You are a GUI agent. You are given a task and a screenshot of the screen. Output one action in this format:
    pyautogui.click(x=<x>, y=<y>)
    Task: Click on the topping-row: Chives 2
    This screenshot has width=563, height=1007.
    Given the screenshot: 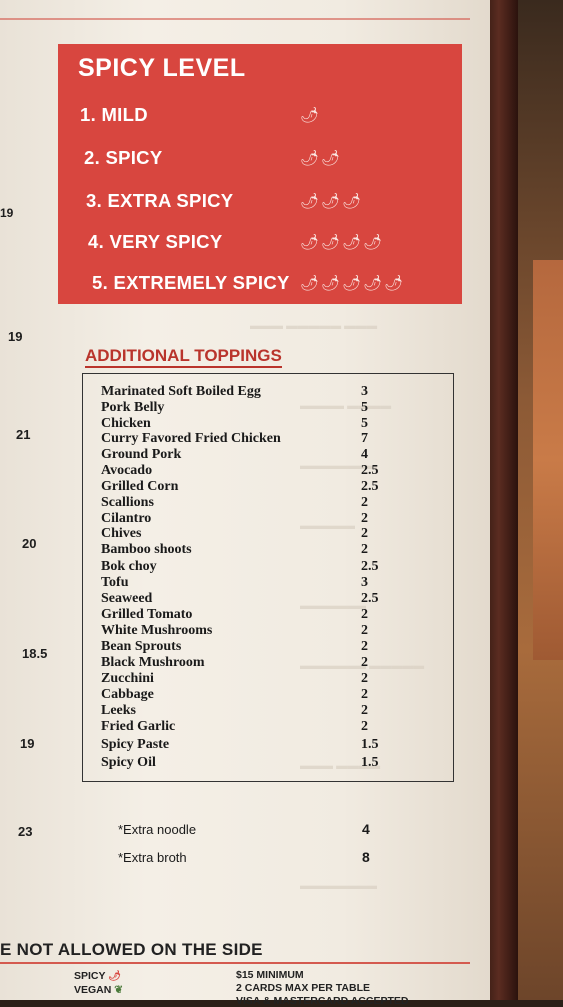 What is the action you would take?
    pyautogui.click(x=271, y=534)
    